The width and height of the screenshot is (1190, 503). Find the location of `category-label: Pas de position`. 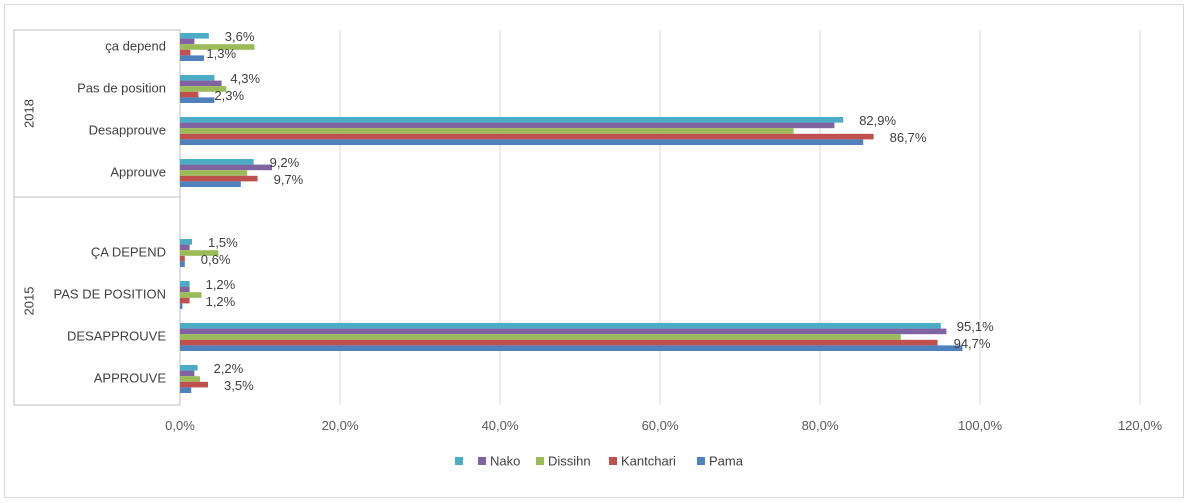

category-label: Pas de position is located at coordinates (121, 87).